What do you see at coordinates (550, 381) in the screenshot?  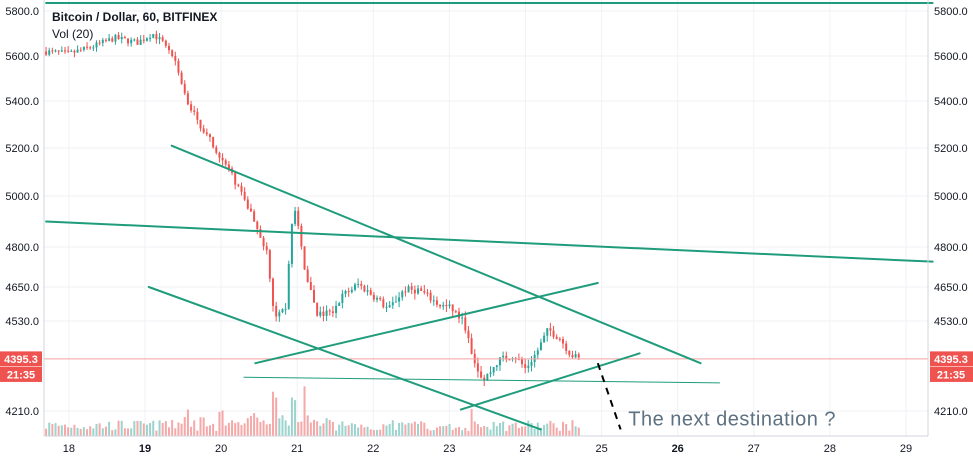 I see `rising-channel-lower` at bounding box center [550, 381].